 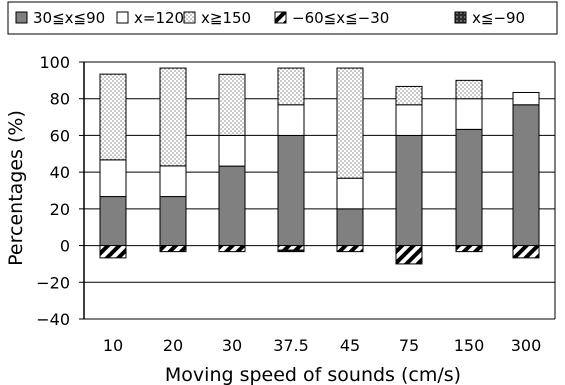 I want to click on y-tick-label: −40, so click(x=53, y=319).